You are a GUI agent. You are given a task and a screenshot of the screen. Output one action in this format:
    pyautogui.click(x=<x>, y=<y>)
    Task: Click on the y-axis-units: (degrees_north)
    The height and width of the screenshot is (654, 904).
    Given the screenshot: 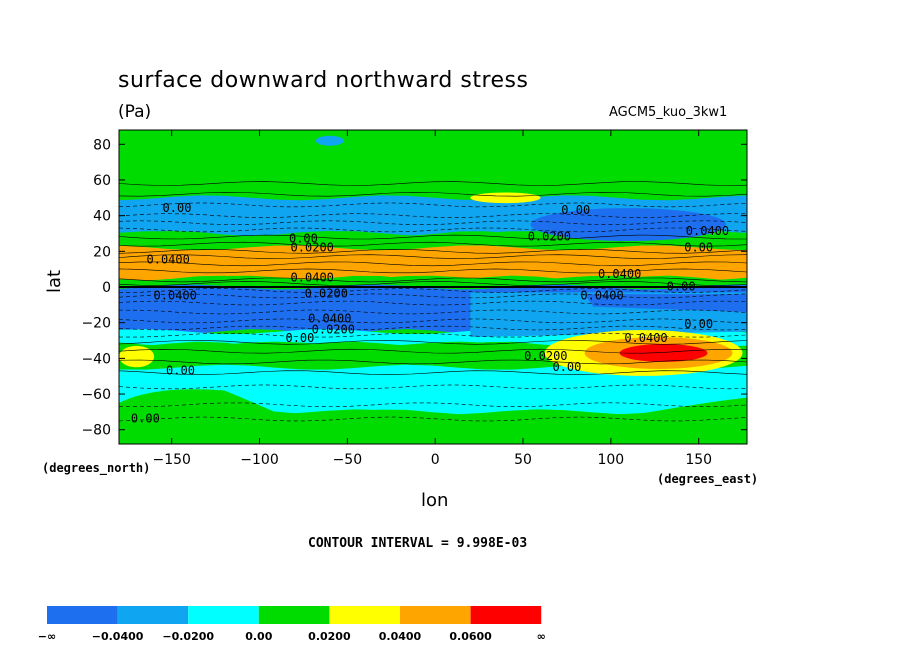 What is the action you would take?
    pyautogui.click(x=96, y=468)
    